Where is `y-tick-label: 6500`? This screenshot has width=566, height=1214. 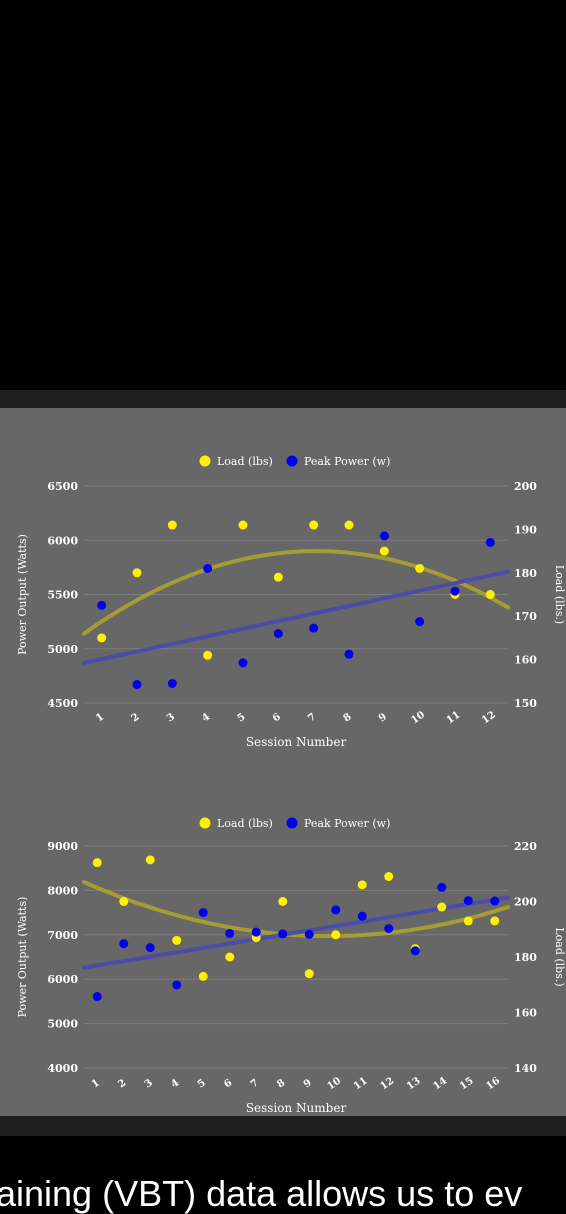 y-tick-label: 6500 is located at coordinates (62, 486).